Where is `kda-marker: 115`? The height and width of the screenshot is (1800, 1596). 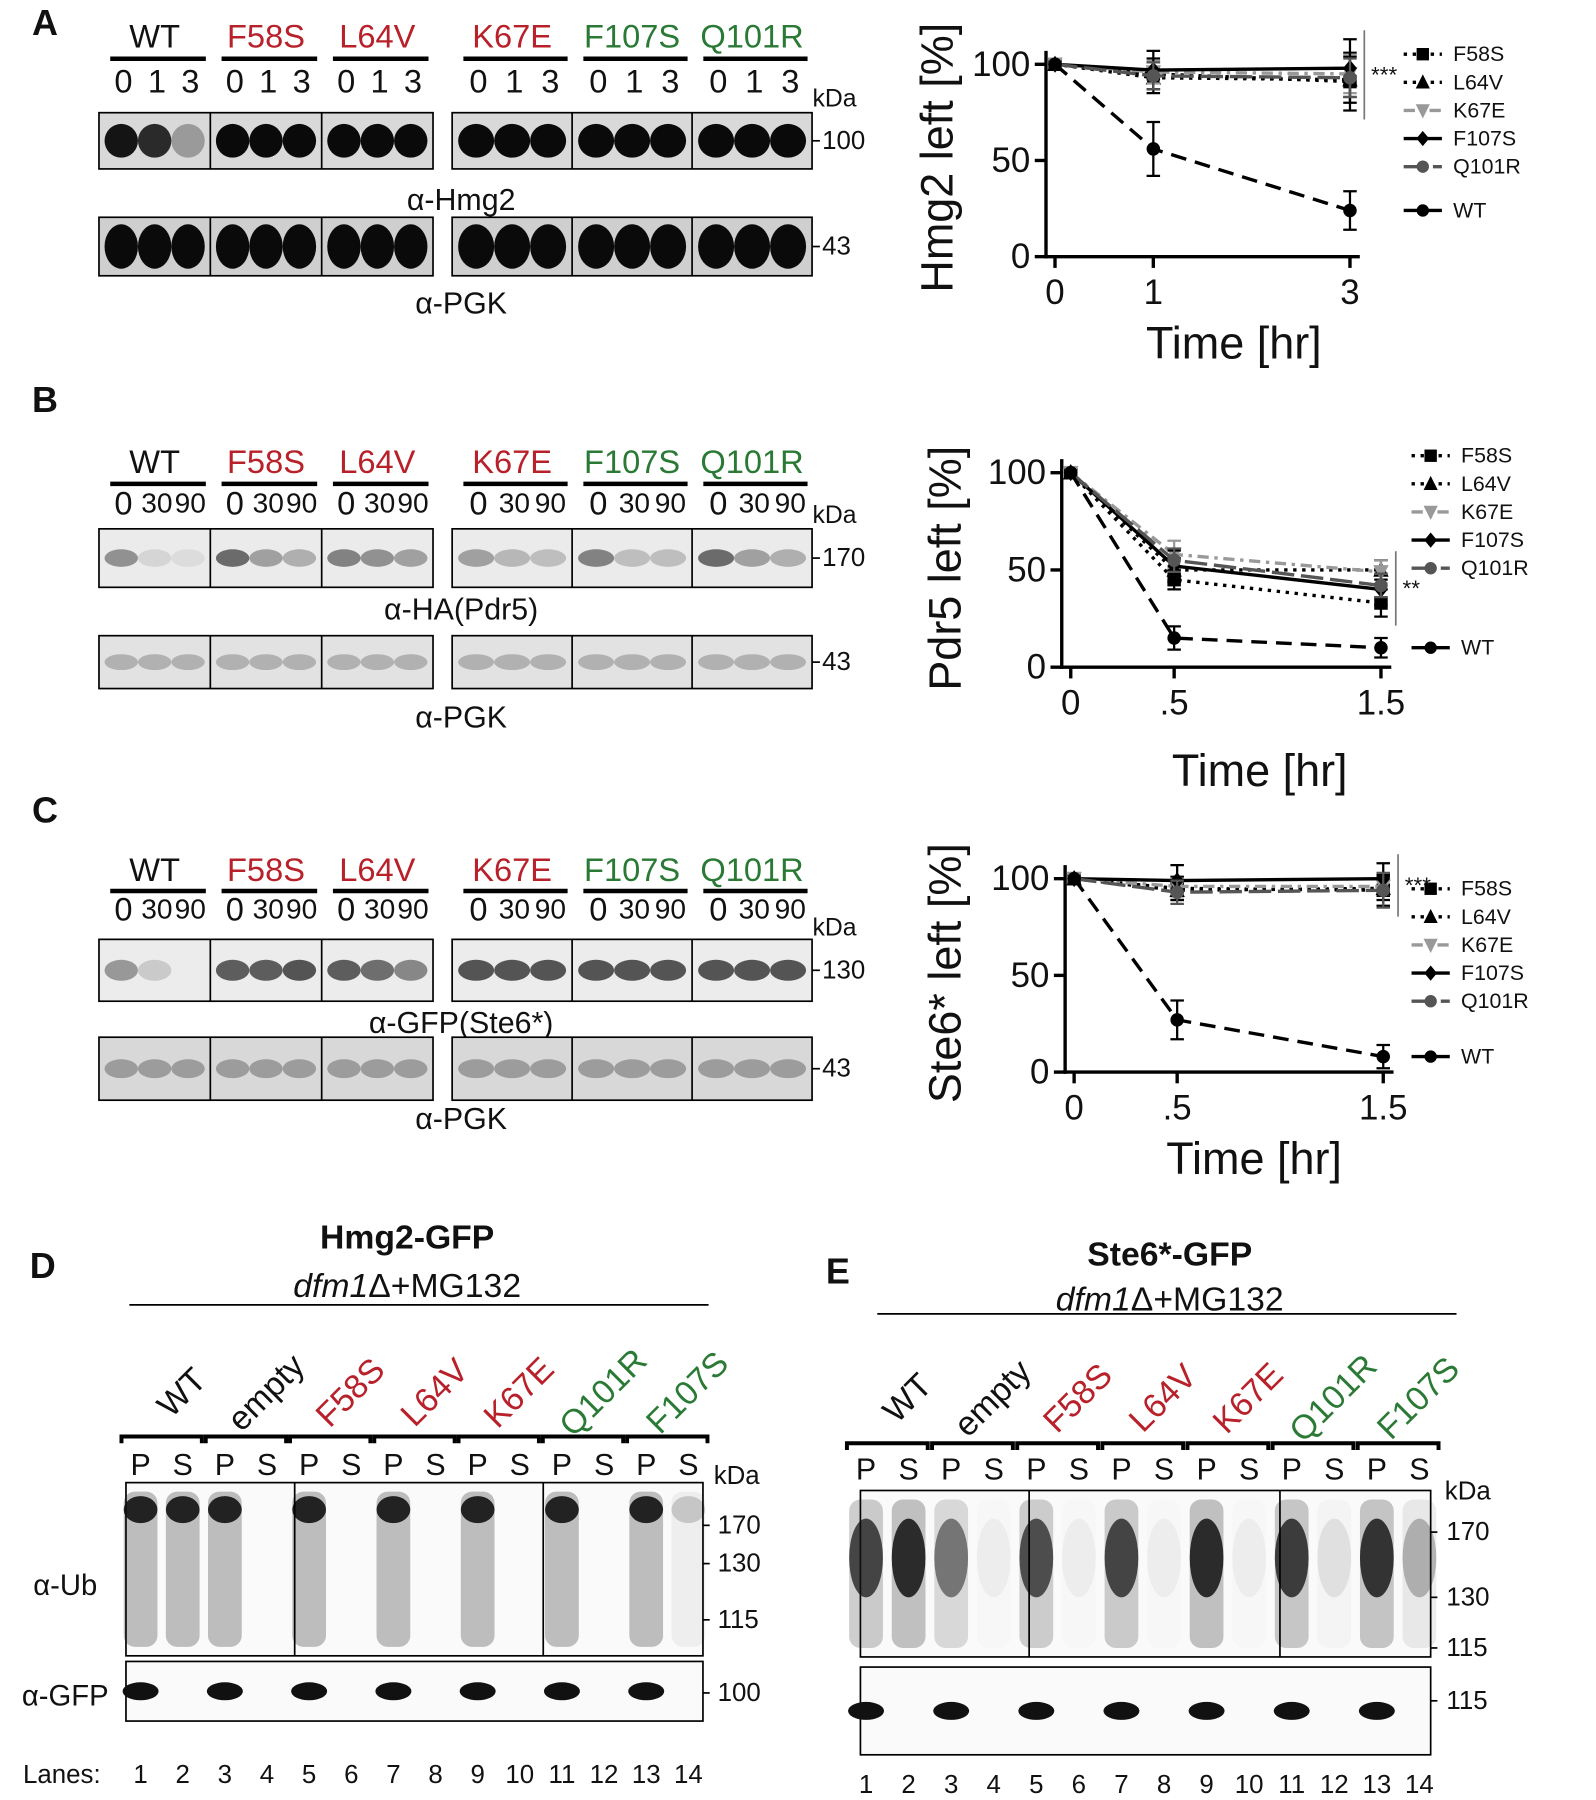 kda-marker: 115 is located at coordinates (738, 1620).